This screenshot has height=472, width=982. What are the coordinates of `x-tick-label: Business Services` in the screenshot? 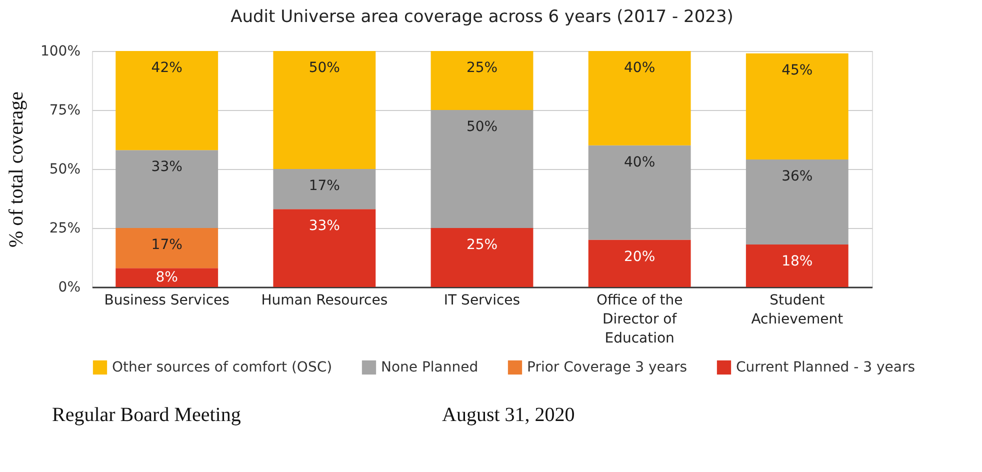 It's located at (167, 300).